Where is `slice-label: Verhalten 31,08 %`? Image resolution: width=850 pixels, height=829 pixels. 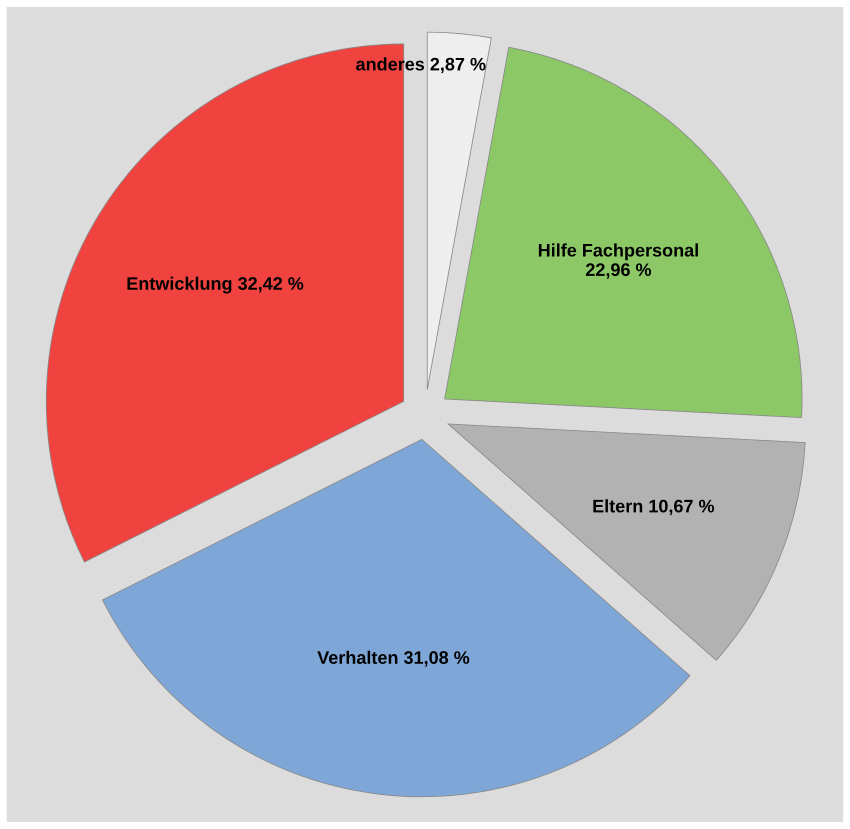
slice-label: Verhalten 31,08 % is located at coordinates (393, 658).